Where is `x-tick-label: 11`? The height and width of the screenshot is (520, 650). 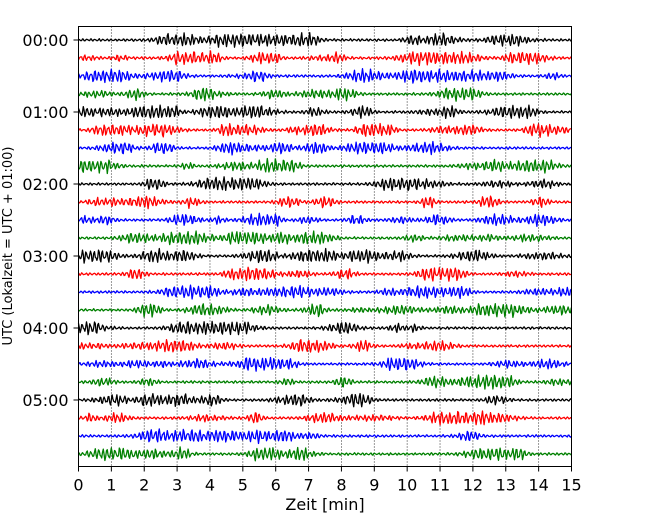 x-tick-label: 11 is located at coordinates (440, 485).